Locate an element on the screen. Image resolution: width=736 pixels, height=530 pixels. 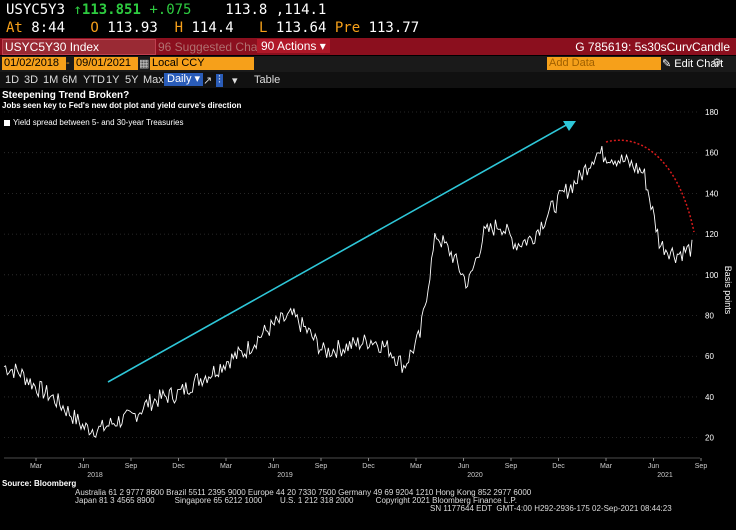
legend-swatch-icon is located at coordinates (7, 122).